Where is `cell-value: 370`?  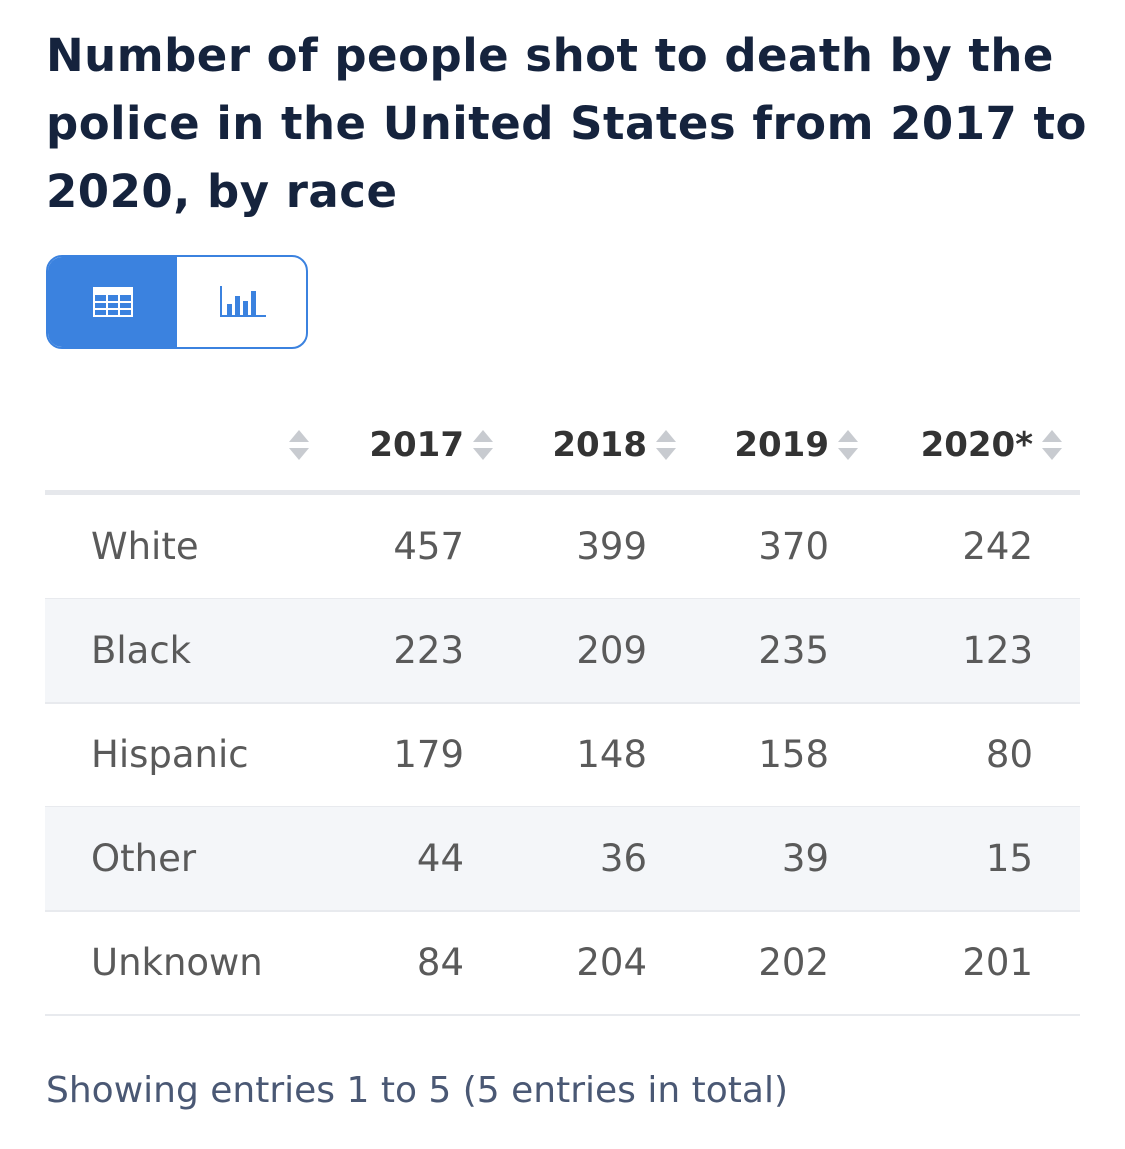
cell-value: 370 is located at coordinates (793, 546).